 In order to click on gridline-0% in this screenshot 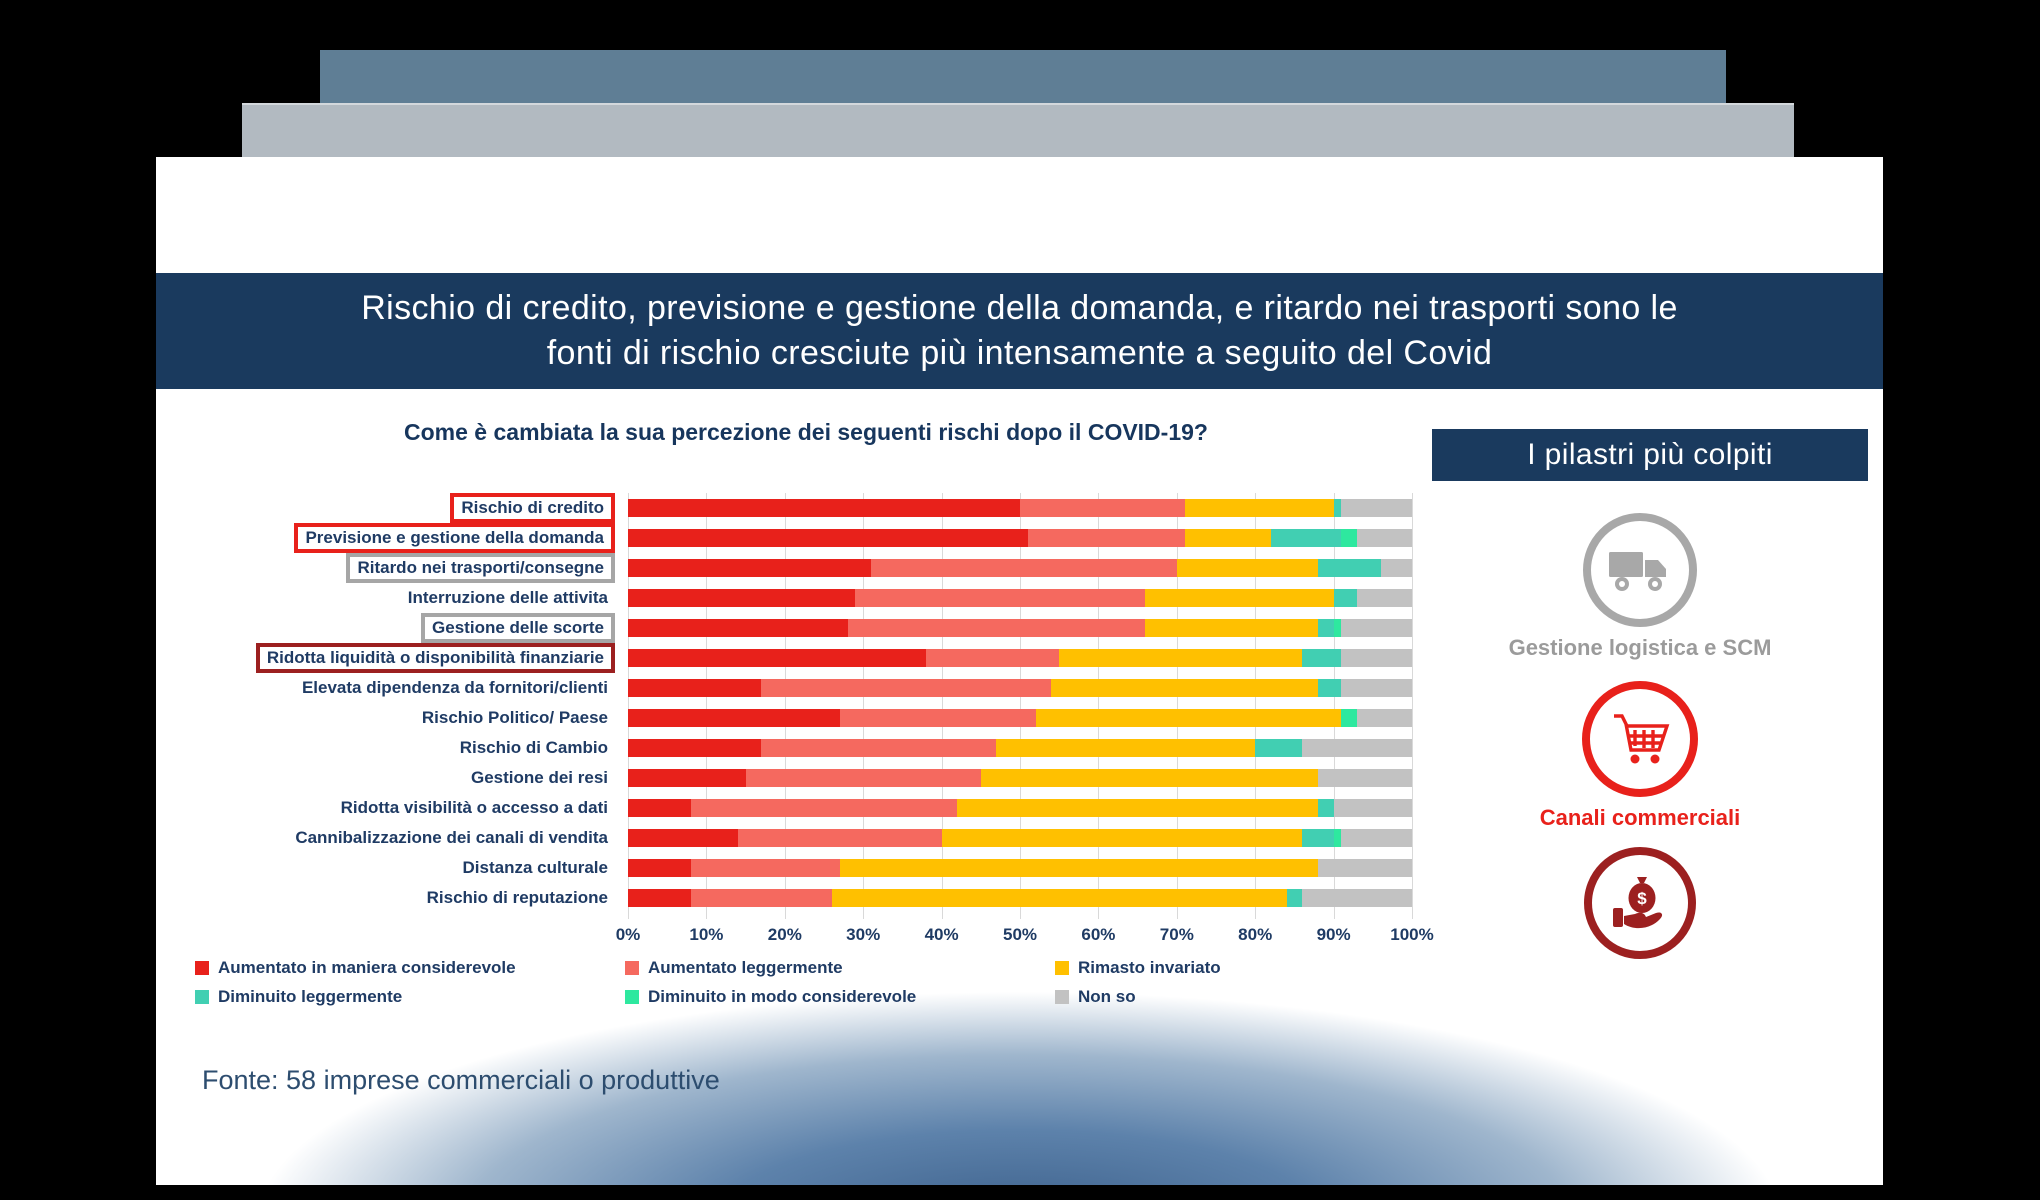, I will do `click(628, 706)`.